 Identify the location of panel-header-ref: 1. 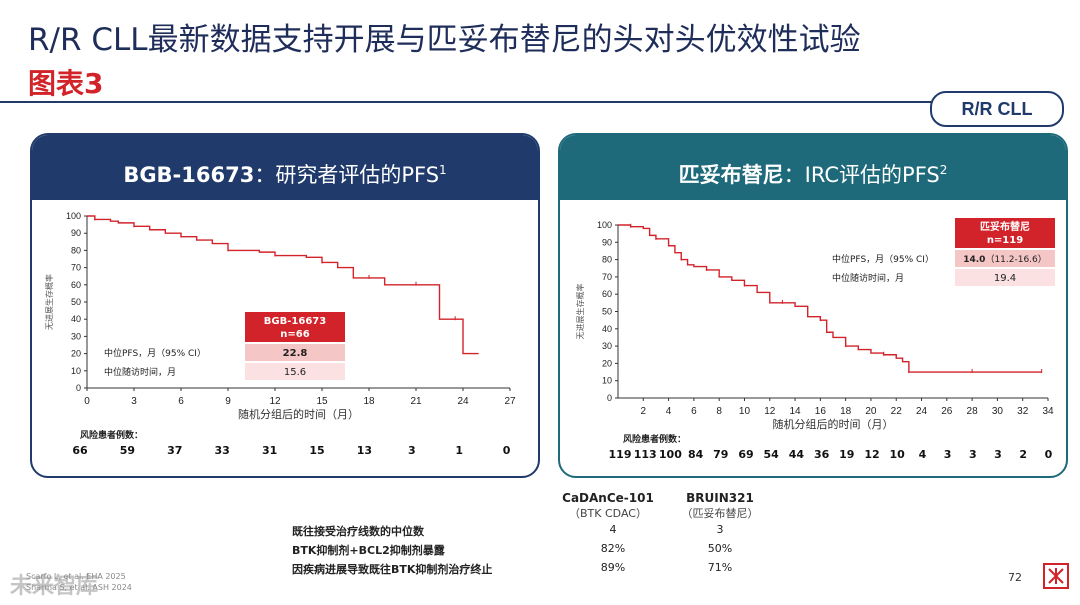
(443, 170).